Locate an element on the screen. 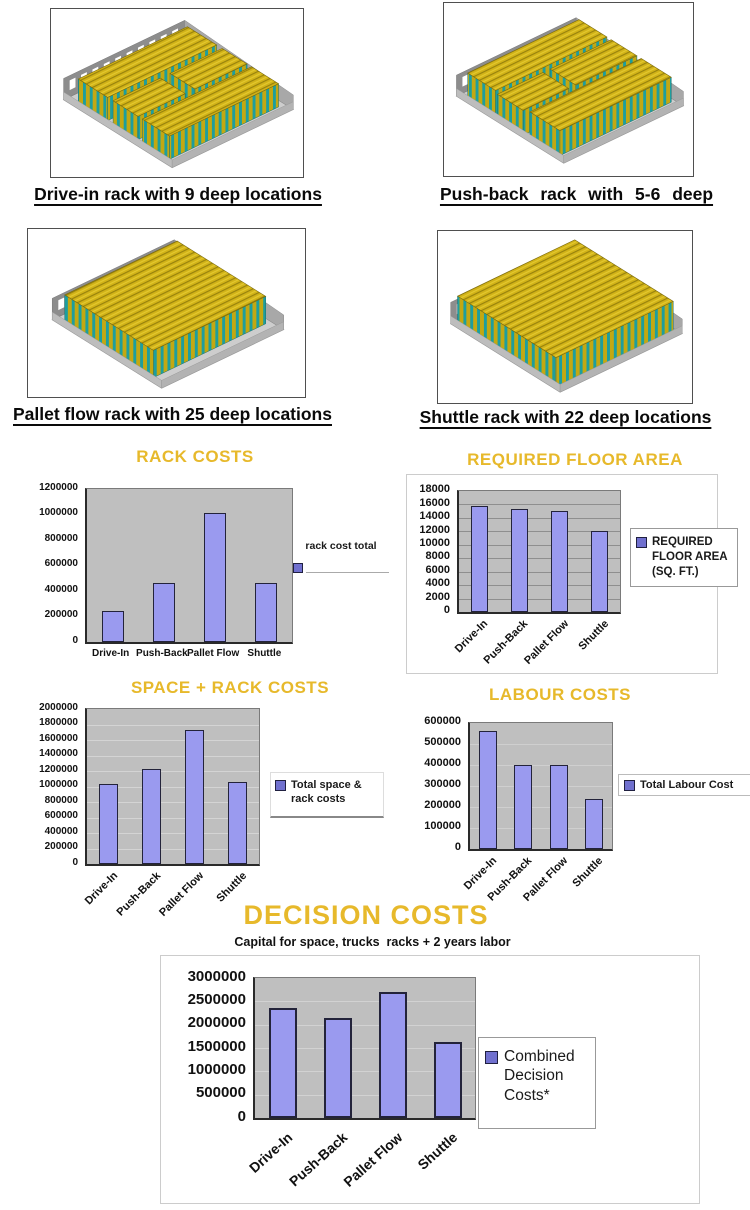 This screenshot has height=1210, width=750. chart-border-box is located at coordinates (430, 1079).